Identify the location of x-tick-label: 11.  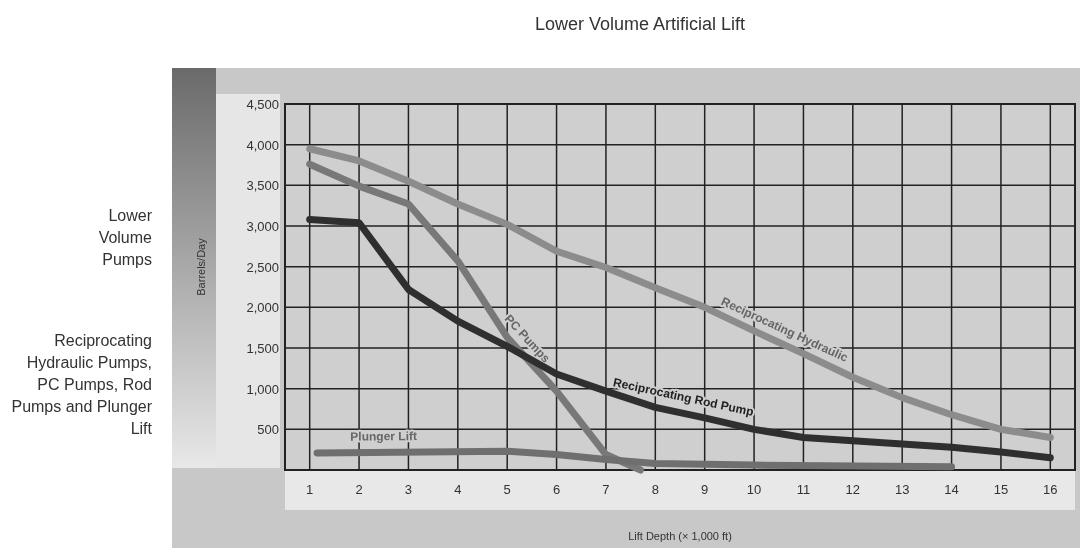
(803, 489).